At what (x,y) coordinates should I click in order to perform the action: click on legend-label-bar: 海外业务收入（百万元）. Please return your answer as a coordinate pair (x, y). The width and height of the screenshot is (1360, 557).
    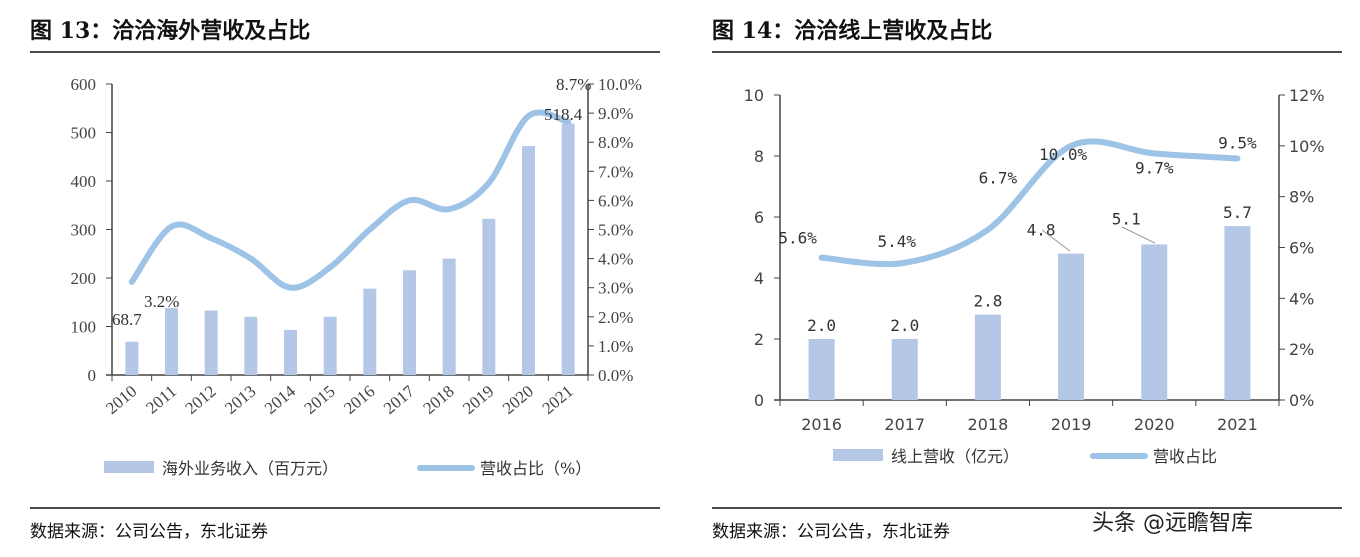
    Looking at the image, I should click on (250, 468).